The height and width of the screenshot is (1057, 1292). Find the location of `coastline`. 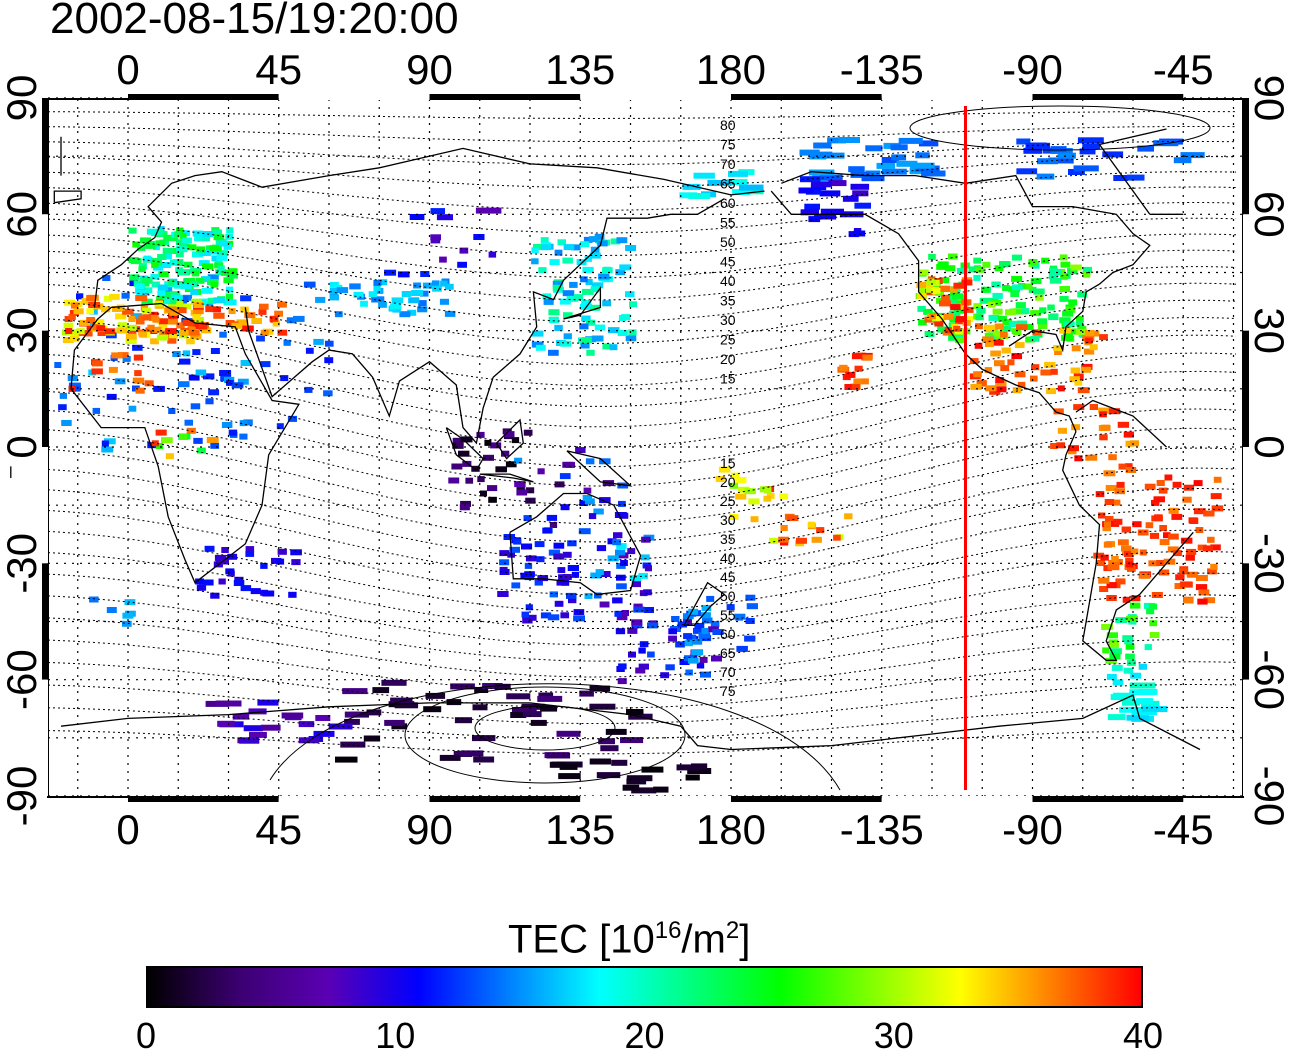

coastline is located at coordinates (704, 604).